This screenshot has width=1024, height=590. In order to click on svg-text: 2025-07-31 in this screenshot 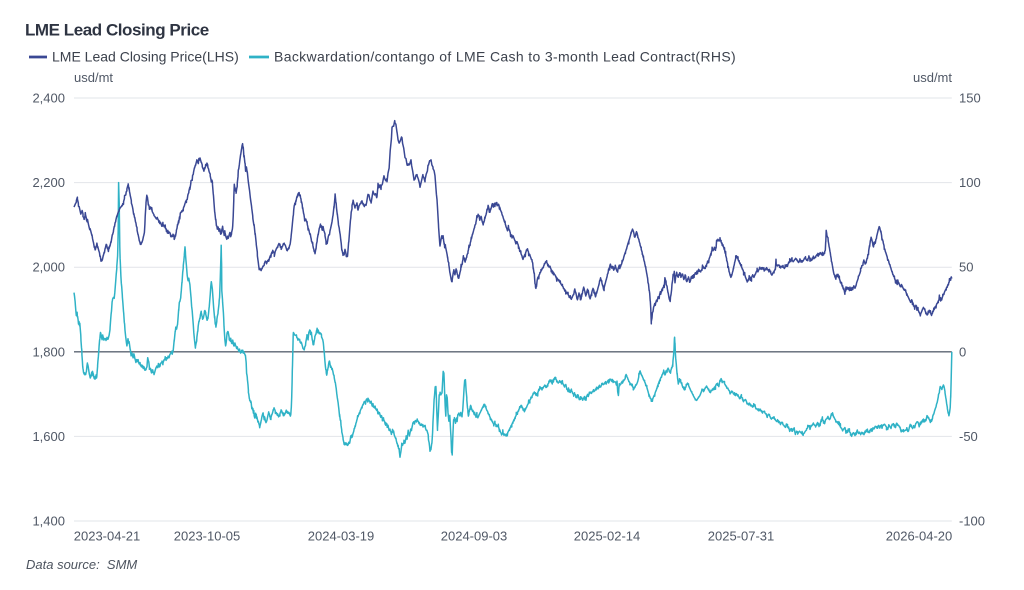, I will do `click(741, 536)`.